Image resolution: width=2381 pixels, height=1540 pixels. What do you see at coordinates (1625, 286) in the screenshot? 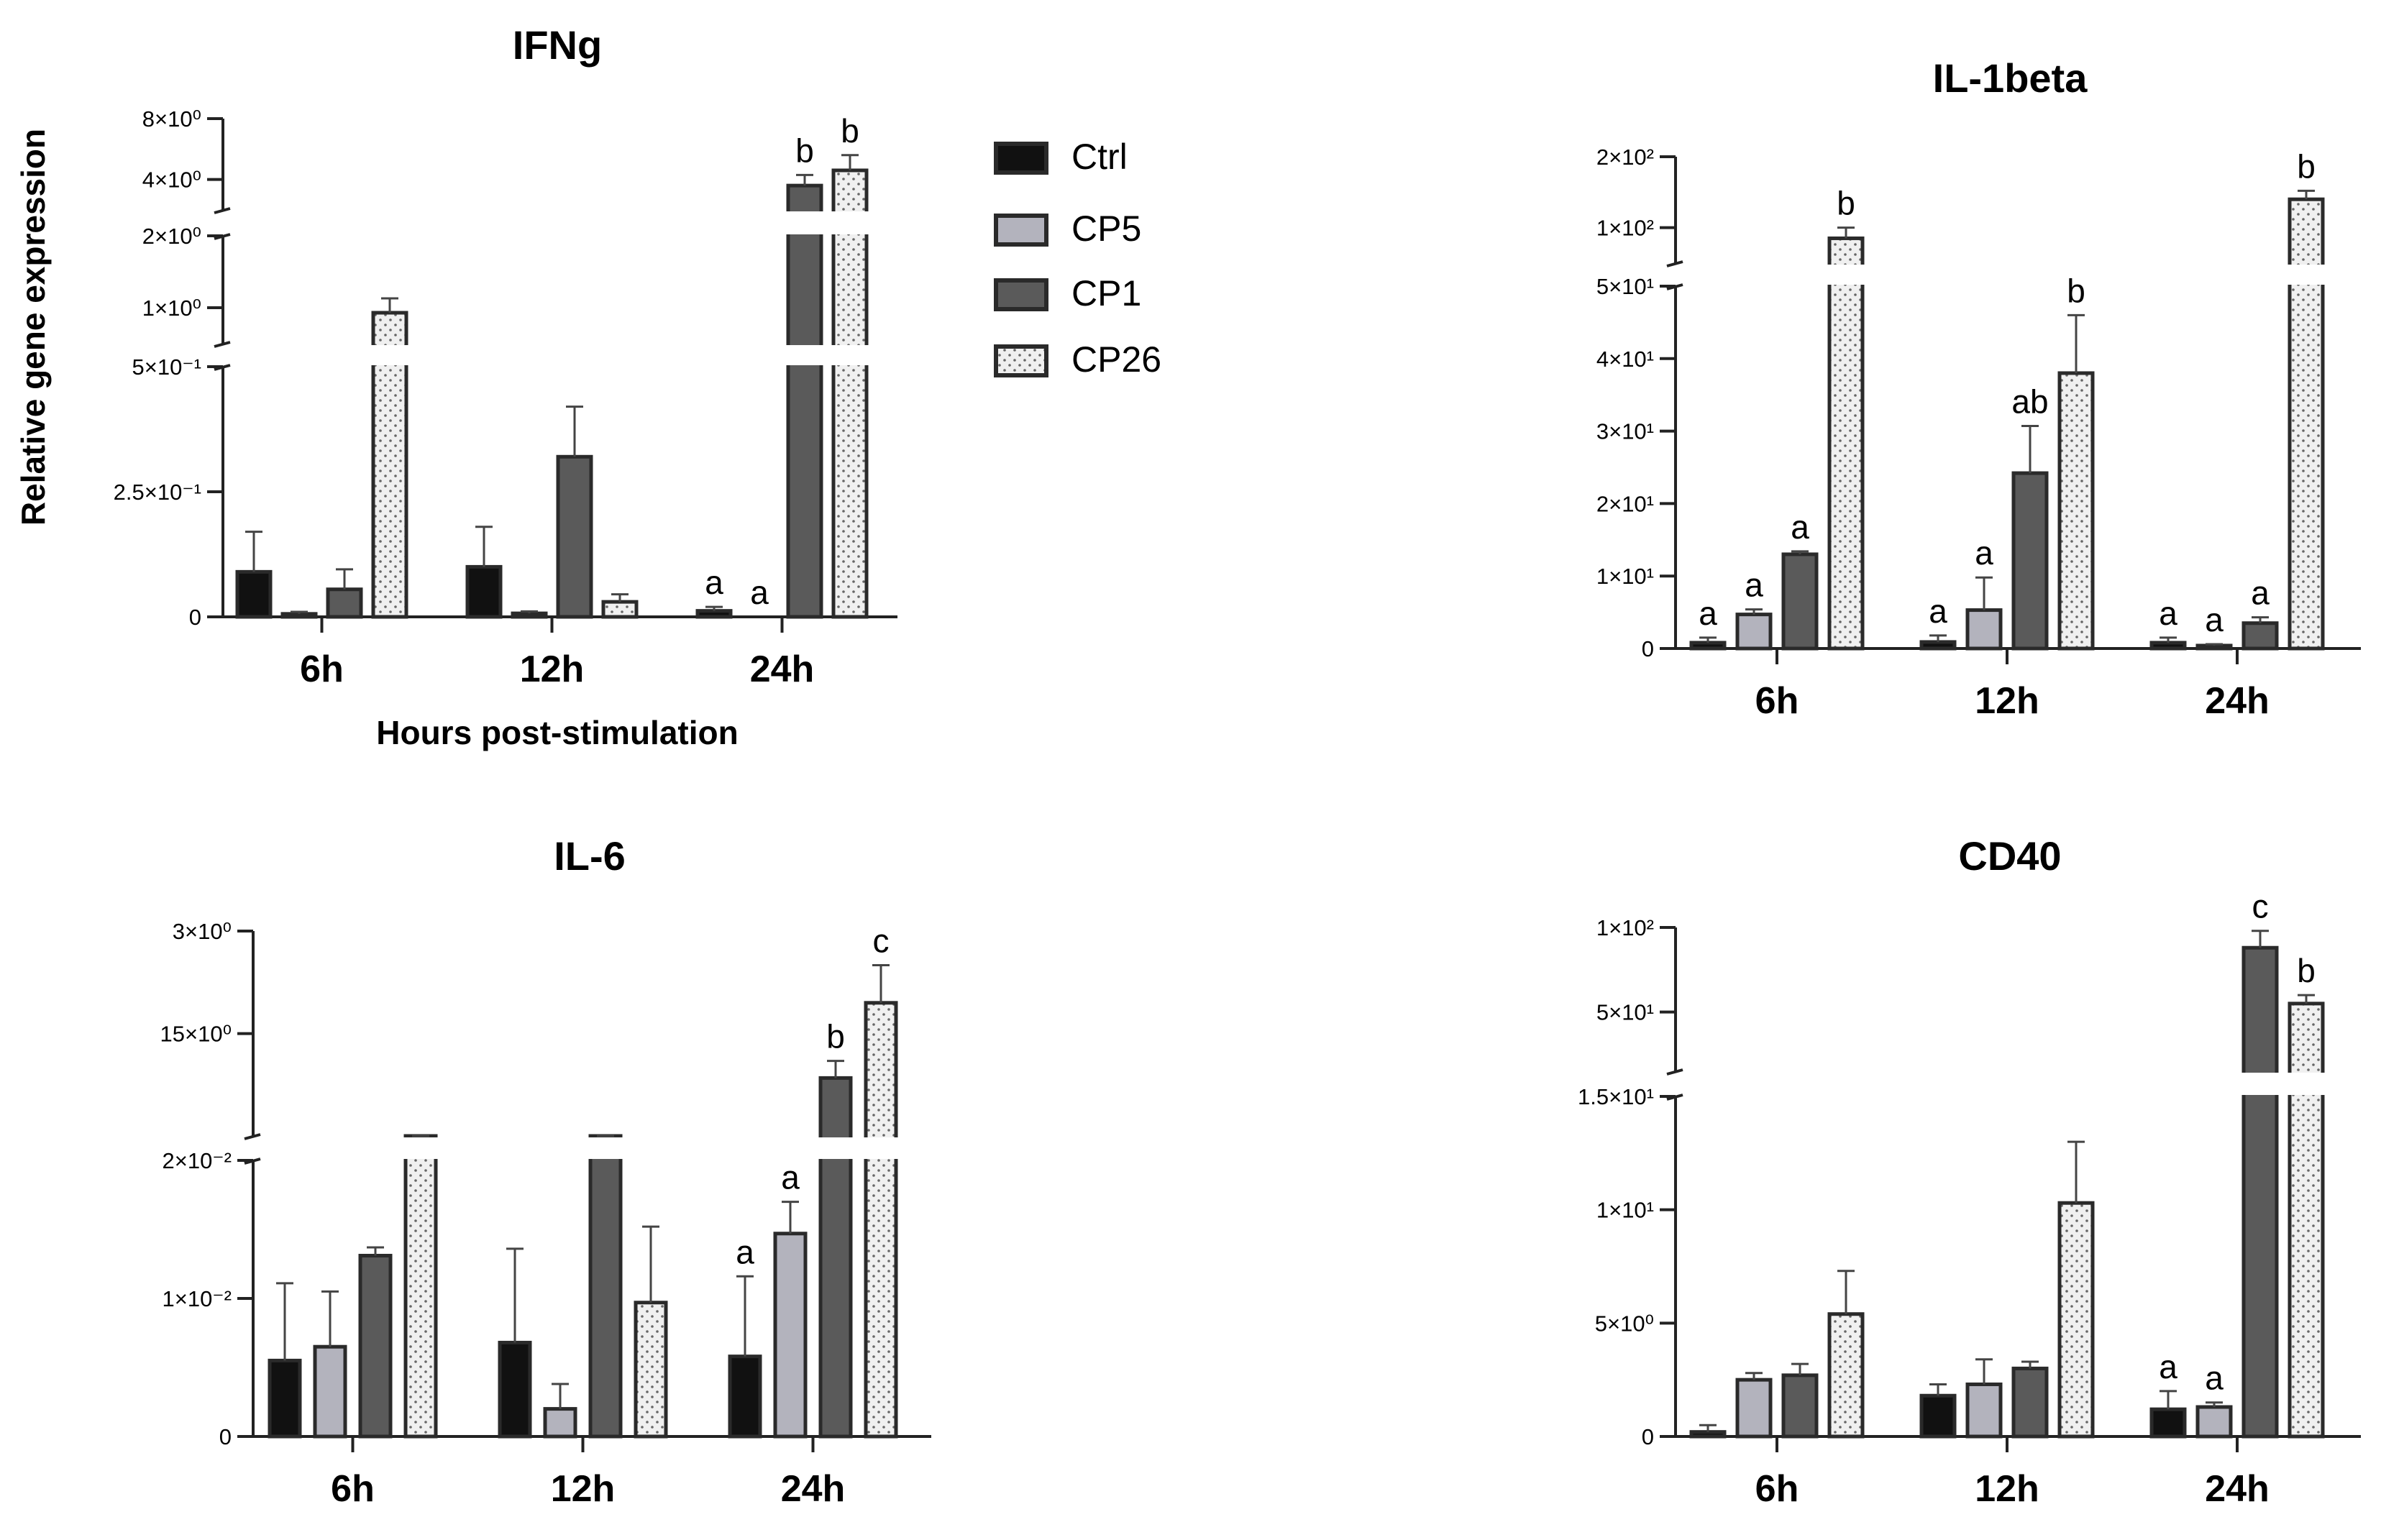
I see `y-tick-label: 5×10¹` at bounding box center [1625, 286].